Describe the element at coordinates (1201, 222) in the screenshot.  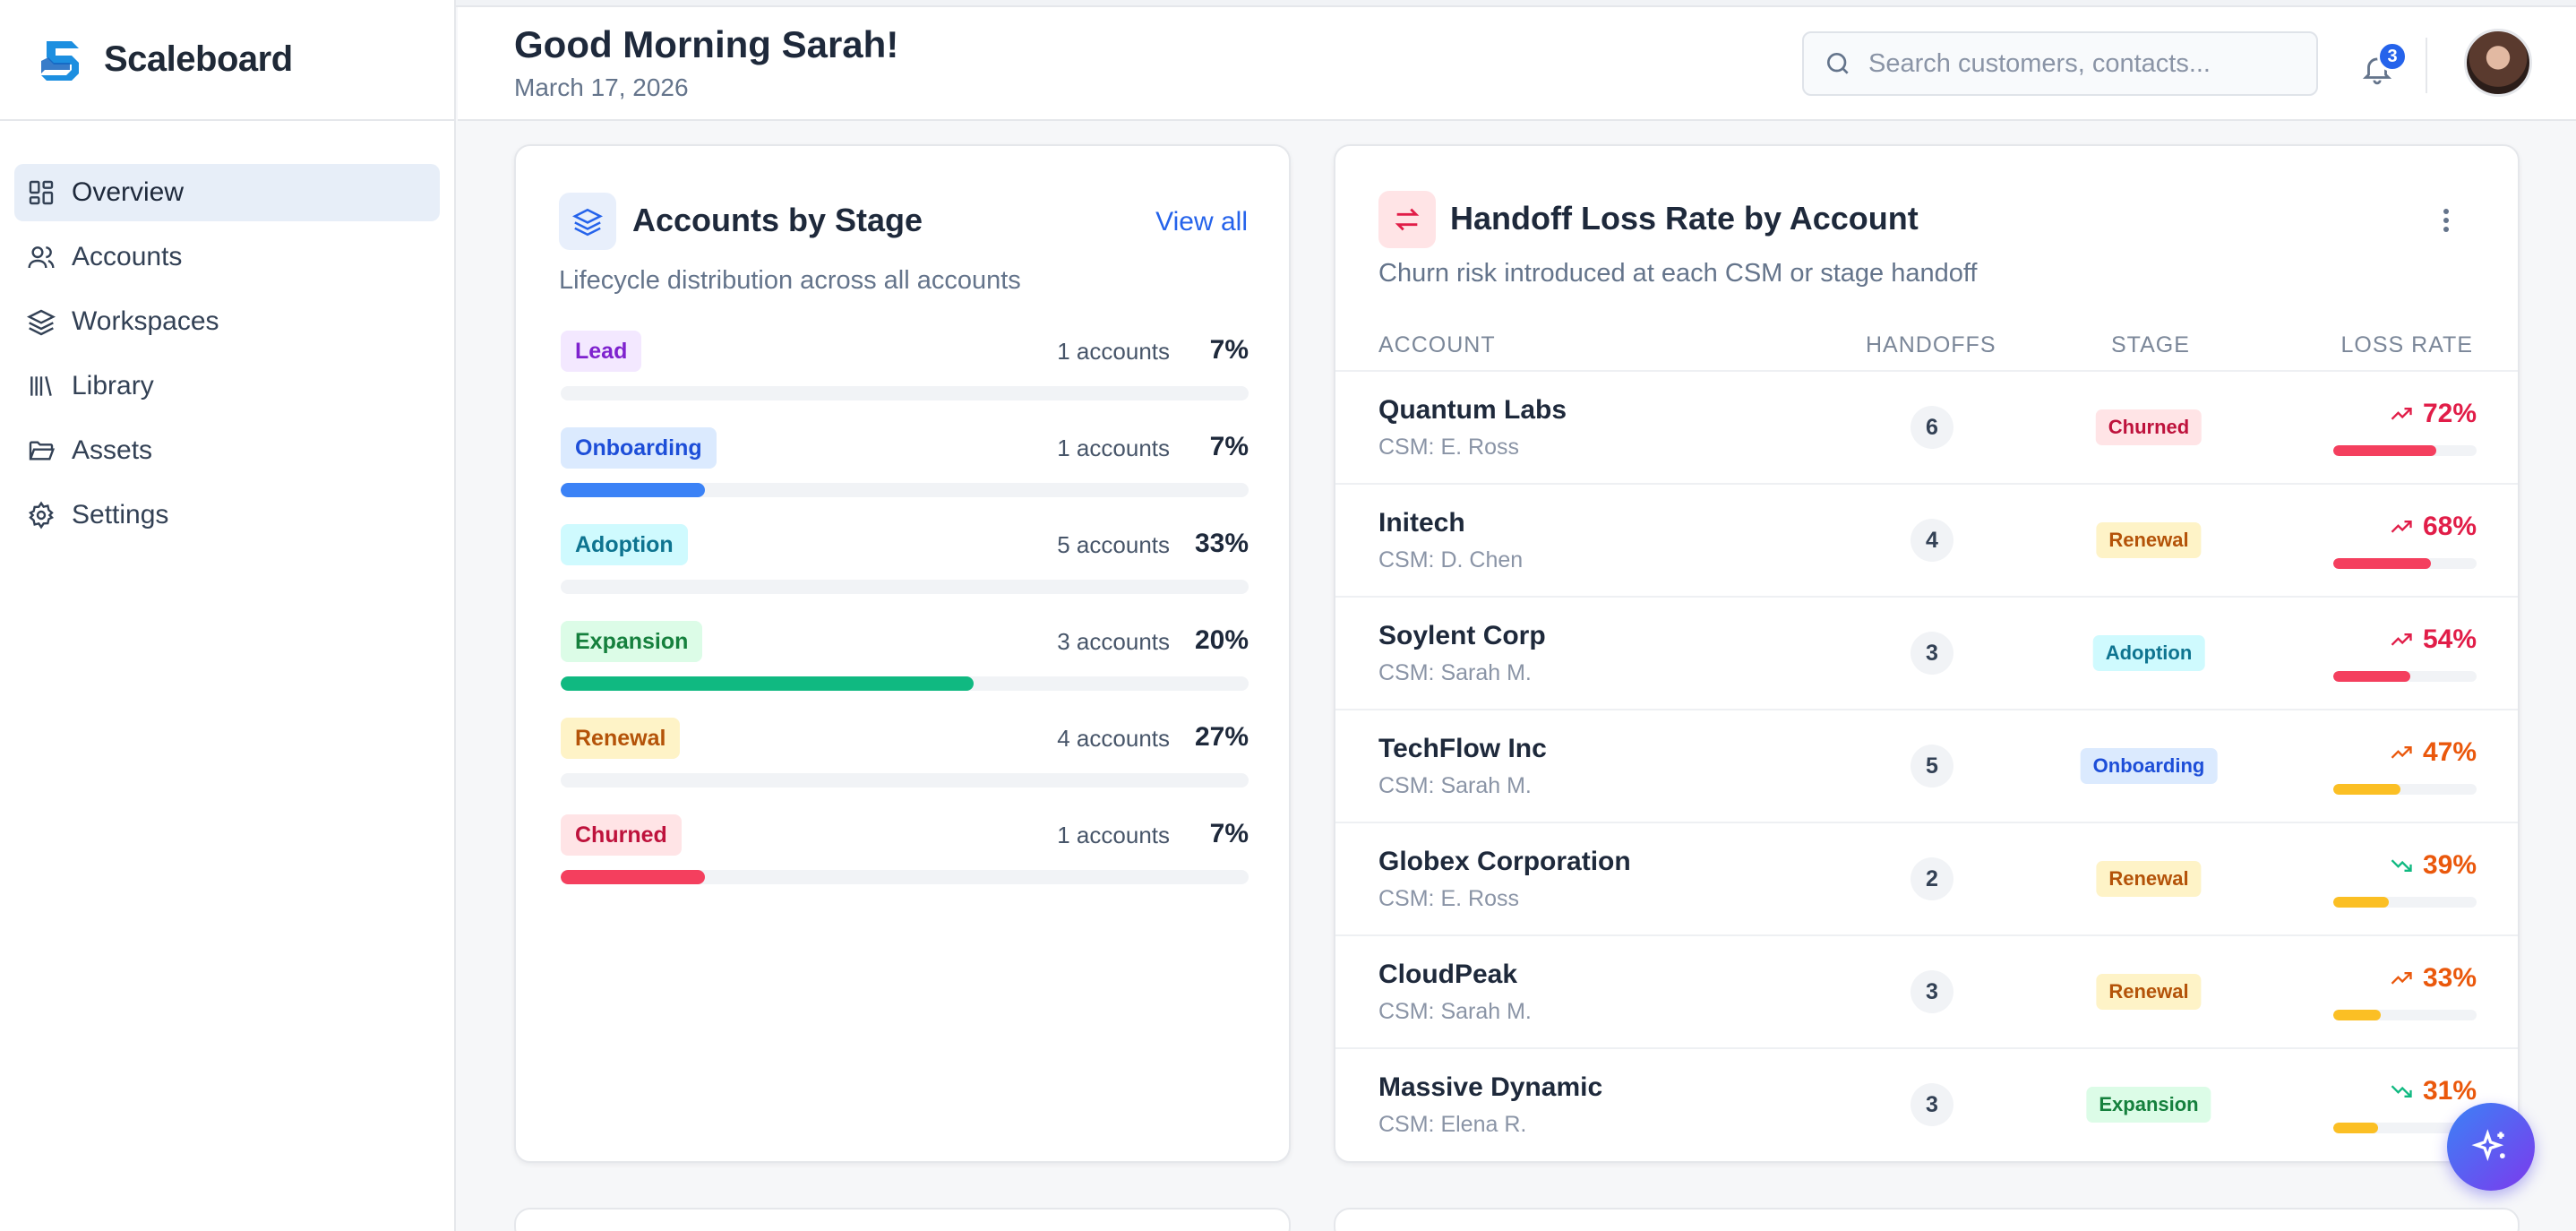
I see `view-all-link: View all` at that location.